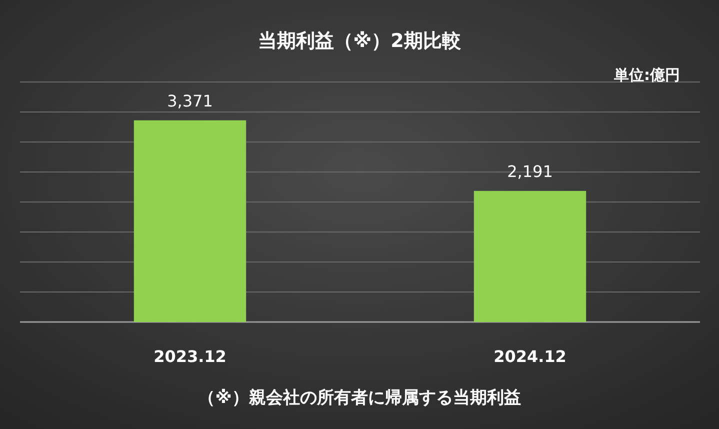 The image size is (719, 429). What do you see at coordinates (646, 75) in the screenshot?
I see `text: 単位:億円` at bounding box center [646, 75].